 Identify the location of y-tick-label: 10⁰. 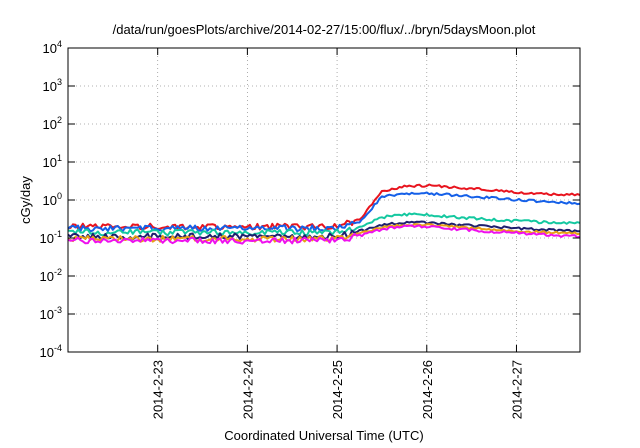
(52, 199).